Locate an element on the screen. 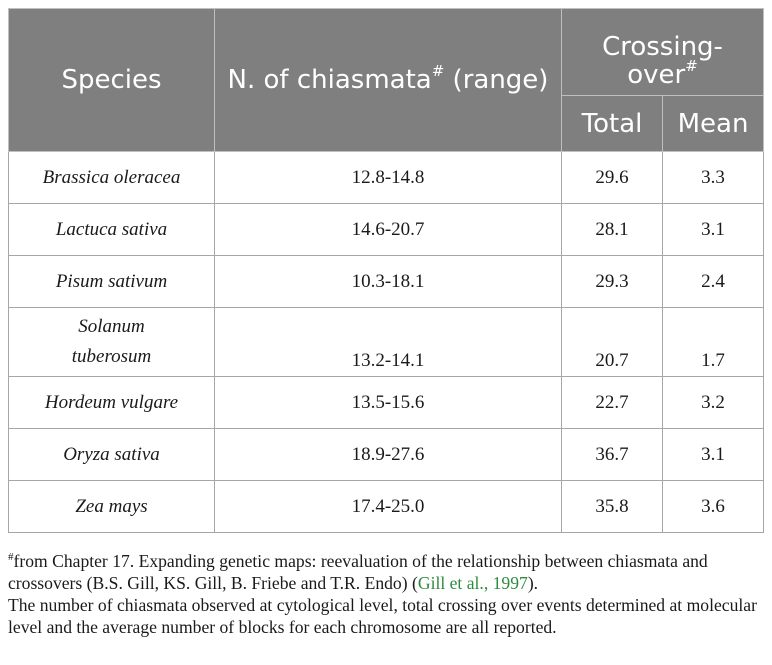 Image resolution: width=772 pixels, height=665 pixels. header-species: Species is located at coordinates (111, 80).